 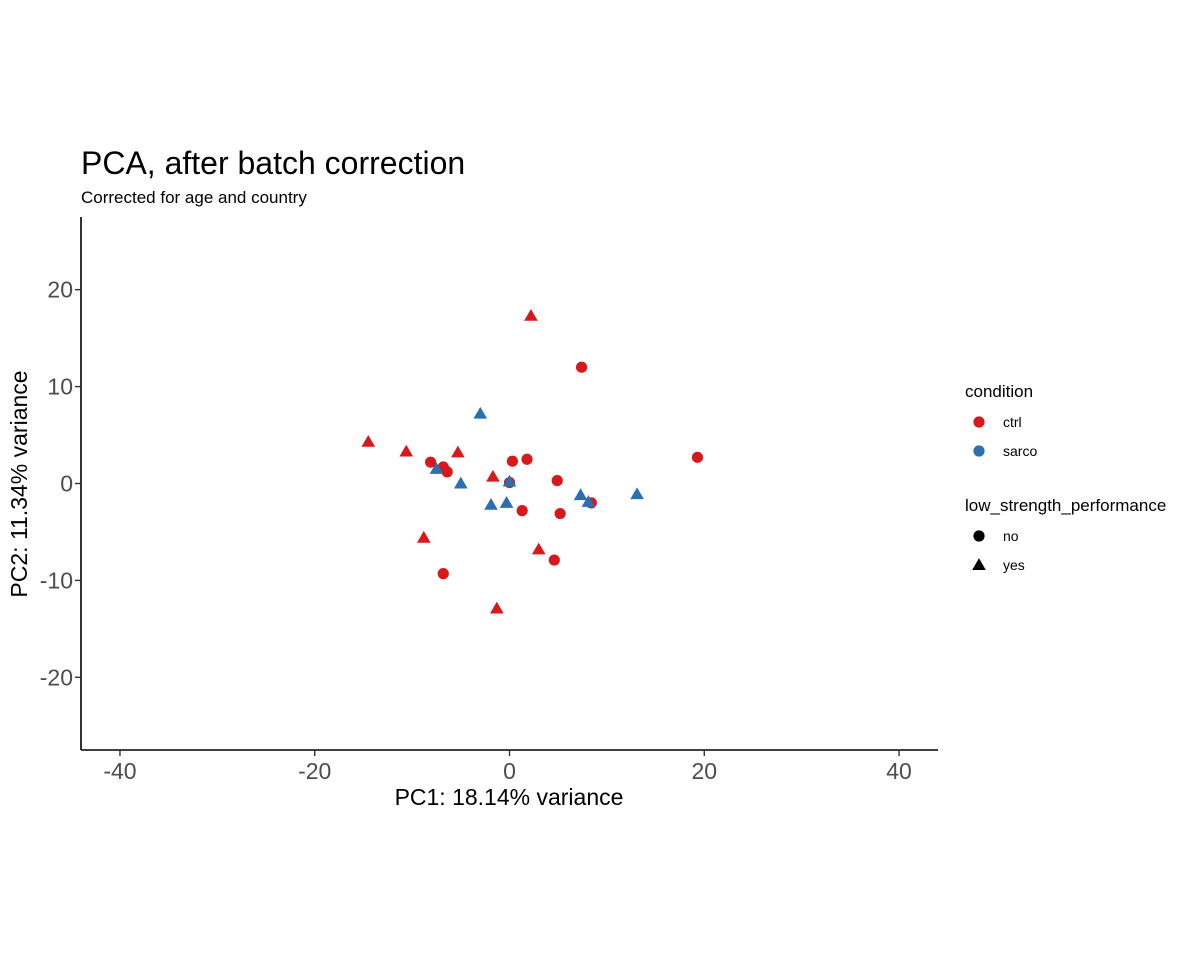 What do you see at coordinates (66, 484) in the screenshot?
I see `y-tick-label: 0` at bounding box center [66, 484].